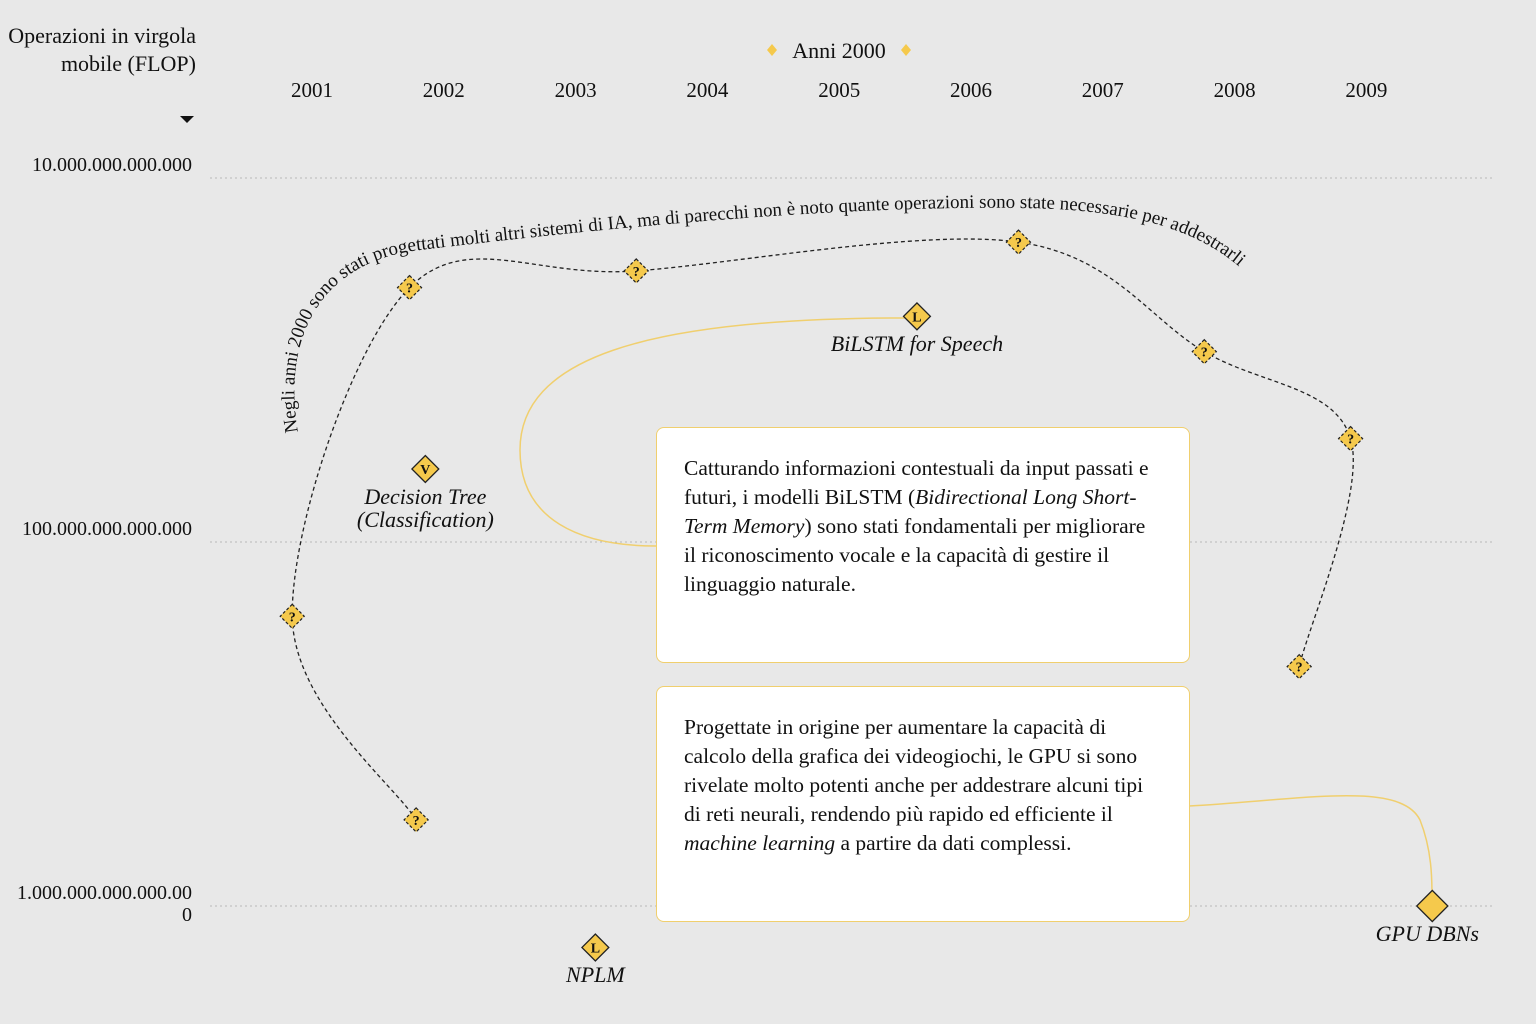  I want to click on axis-arrow, so click(187, 119).